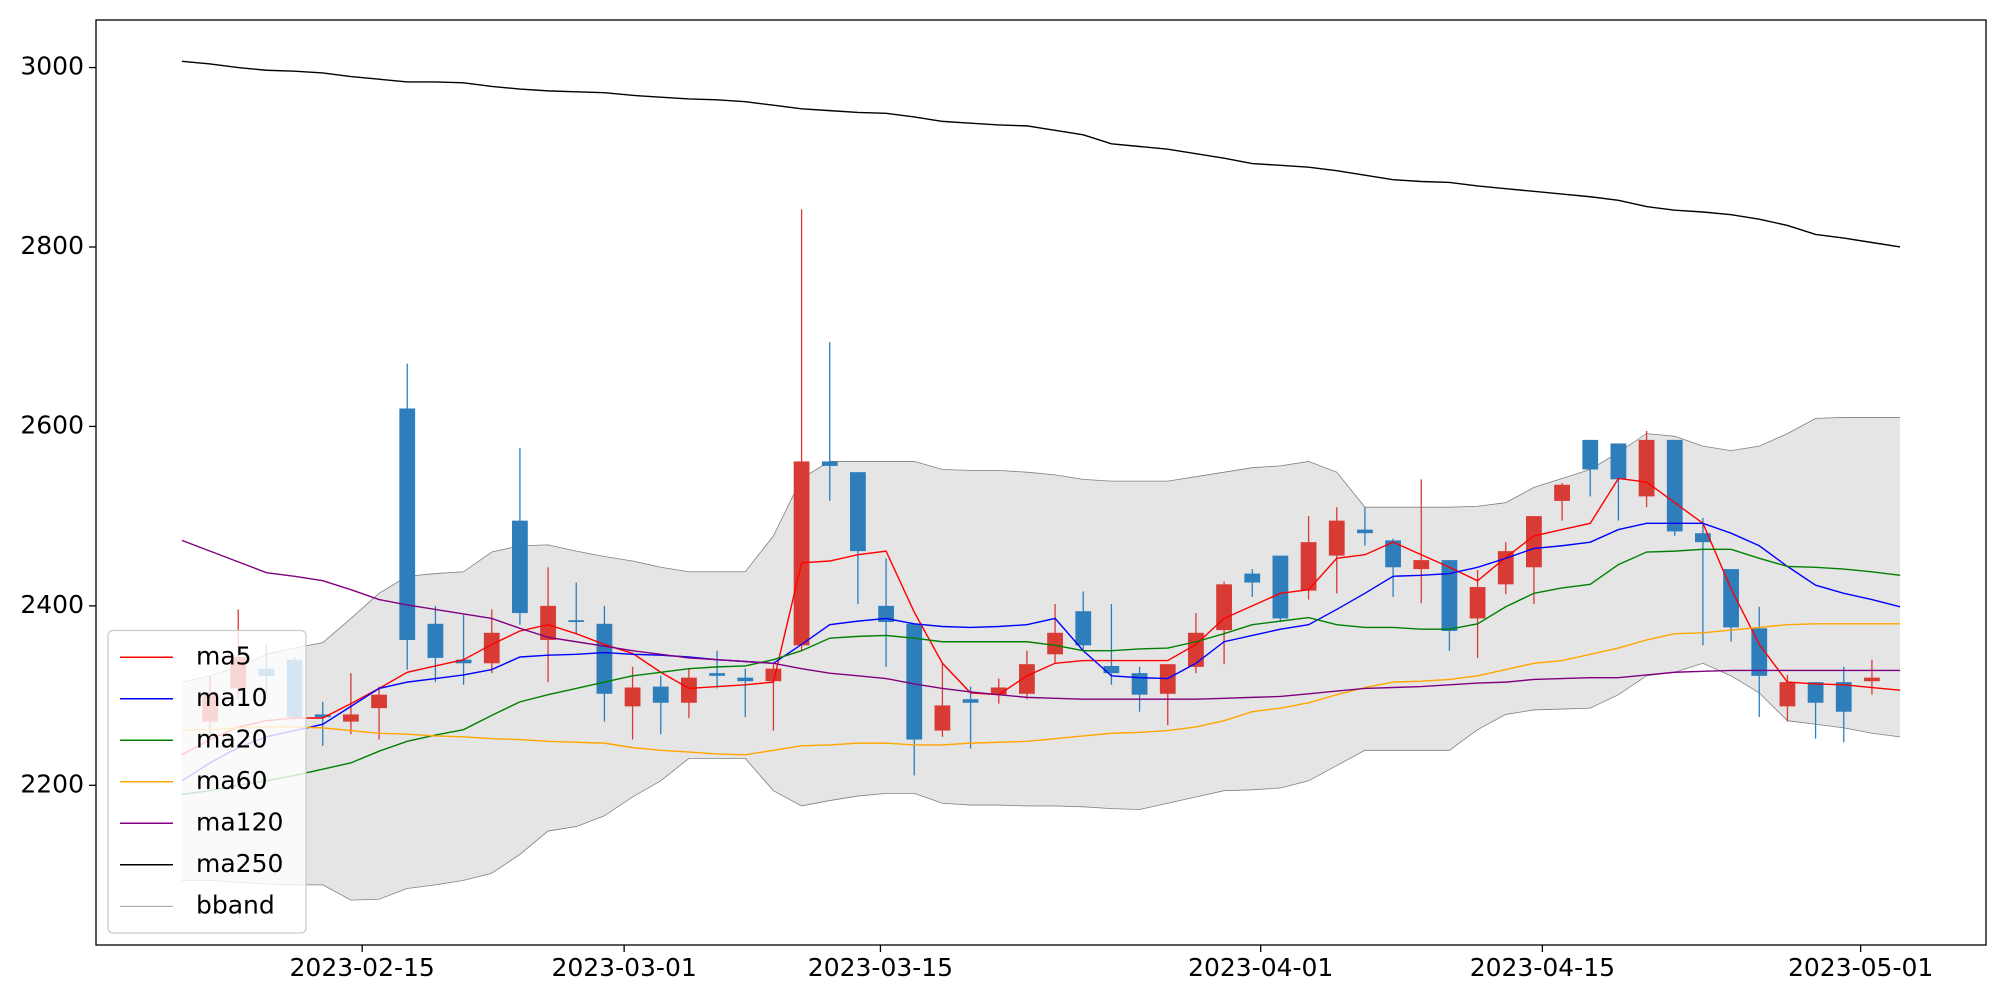  I want to click on legend-label: ma250, so click(239, 863).